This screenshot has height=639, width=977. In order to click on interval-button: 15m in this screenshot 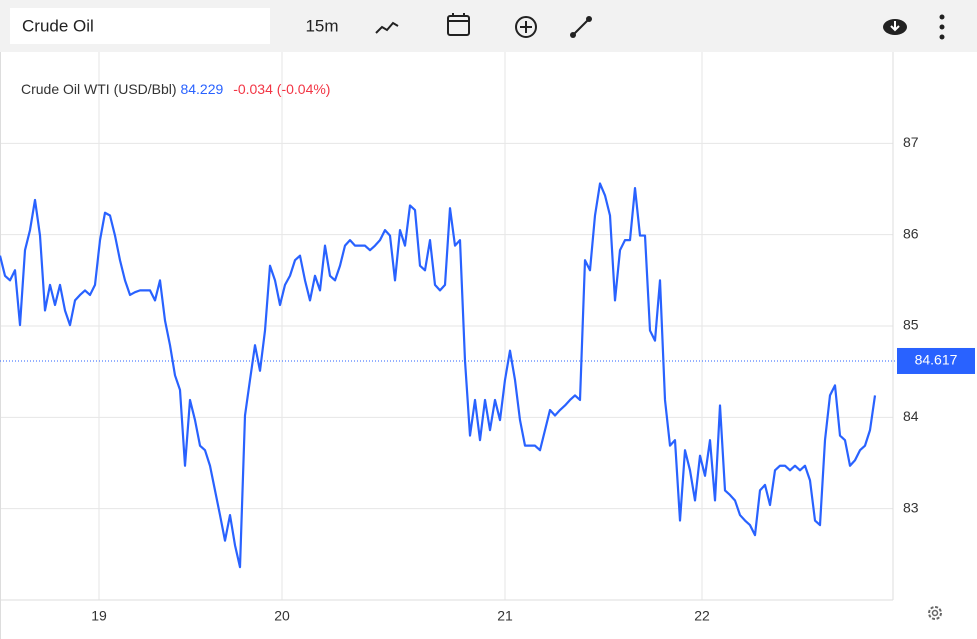, I will do `click(321, 25)`.